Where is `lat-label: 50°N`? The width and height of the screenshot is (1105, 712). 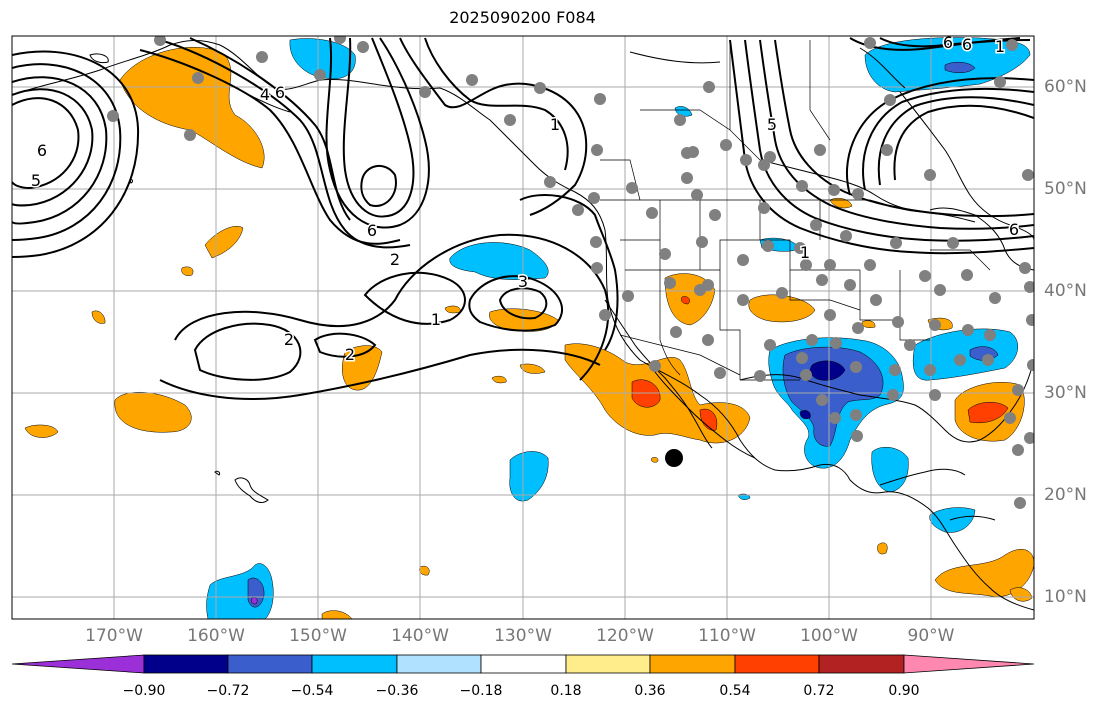 lat-label: 50°N is located at coordinates (1065, 189).